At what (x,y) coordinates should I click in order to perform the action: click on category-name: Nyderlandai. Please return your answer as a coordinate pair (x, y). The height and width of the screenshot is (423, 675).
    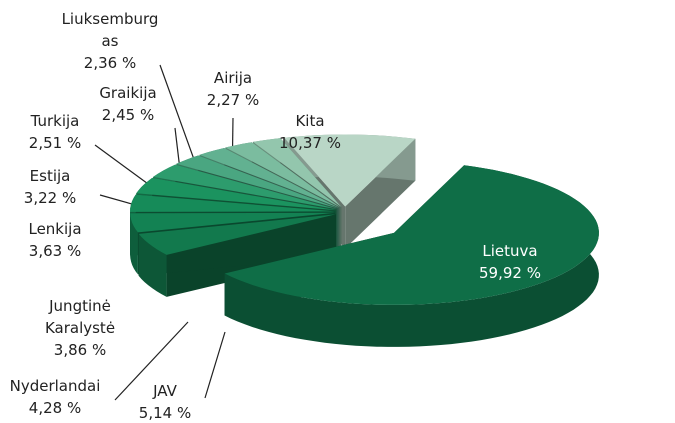
    Looking at the image, I should click on (55, 386).